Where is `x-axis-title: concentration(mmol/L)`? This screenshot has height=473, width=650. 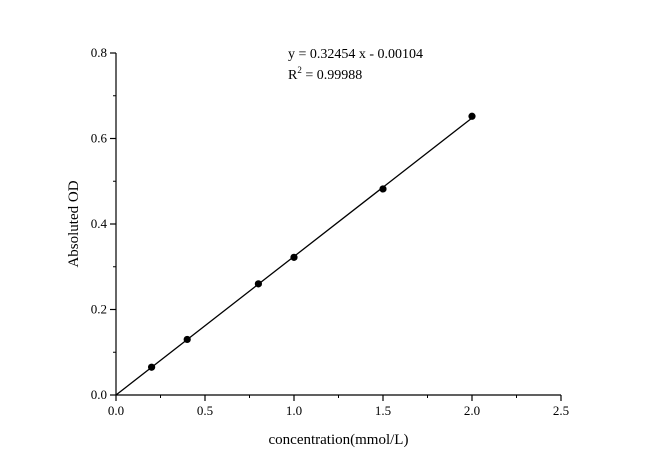 x-axis-title: concentration(mmol/L) is located at coordinates (339, 440).